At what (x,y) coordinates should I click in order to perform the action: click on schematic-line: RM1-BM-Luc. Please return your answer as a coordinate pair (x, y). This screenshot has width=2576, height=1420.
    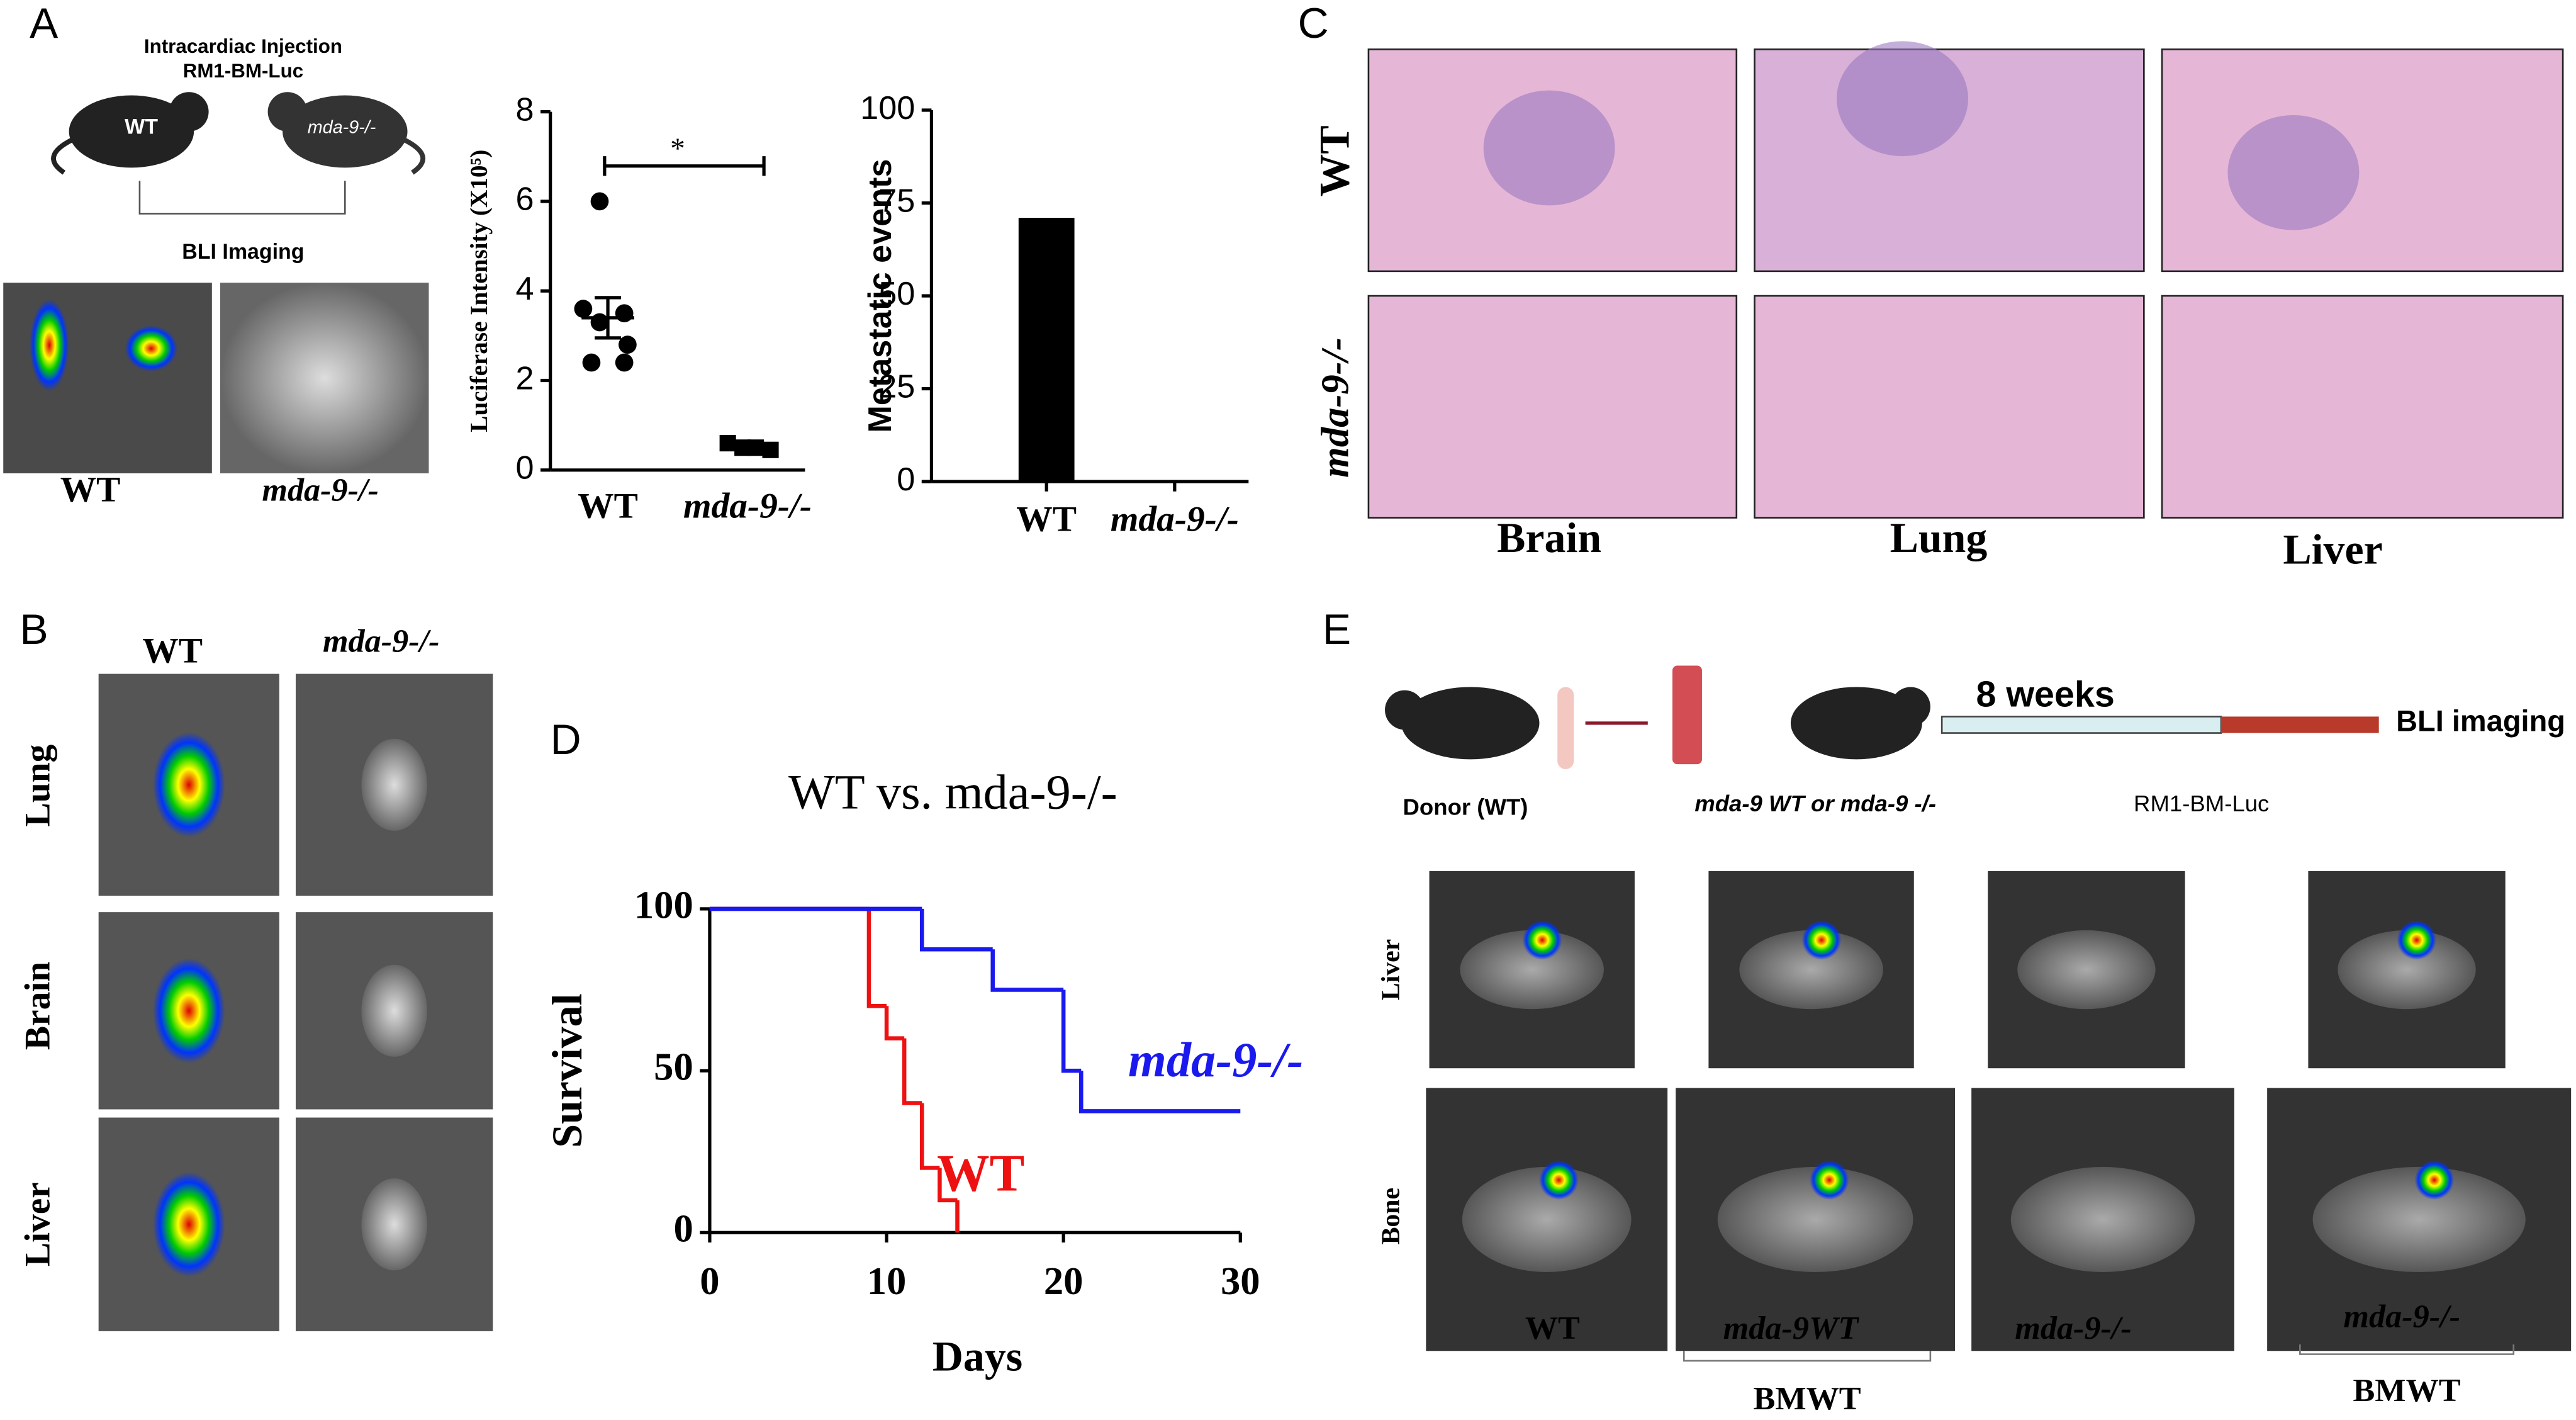
    Looking at the image, I should click on (243, 71).